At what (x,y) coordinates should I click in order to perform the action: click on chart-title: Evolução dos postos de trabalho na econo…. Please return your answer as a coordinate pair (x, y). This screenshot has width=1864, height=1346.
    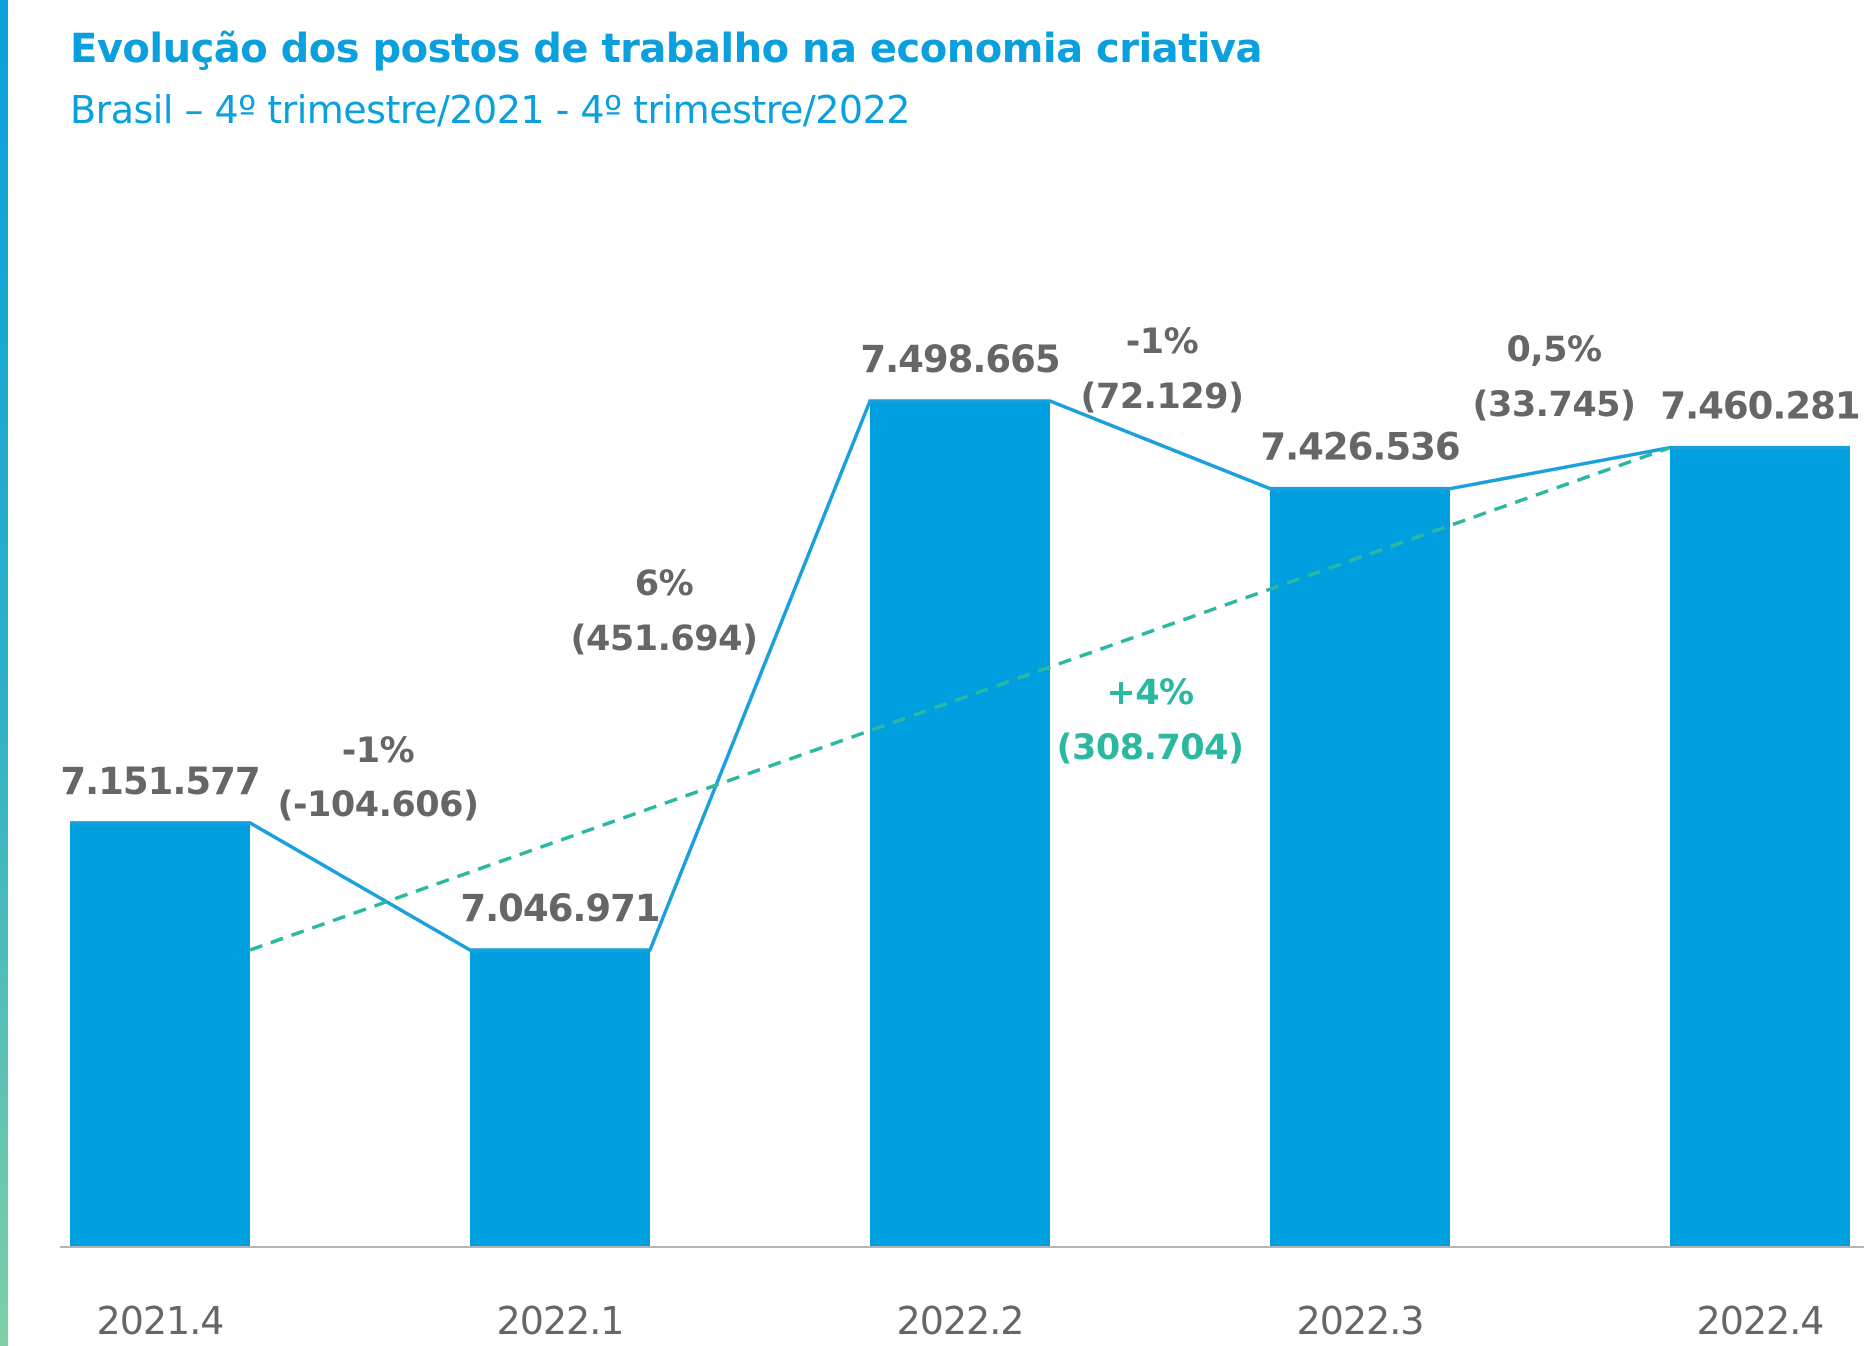
    Looking at the image, I should click on (666, 49).